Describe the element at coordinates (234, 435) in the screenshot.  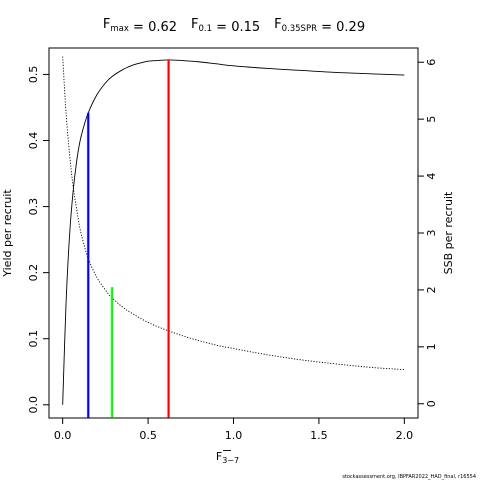
I see `x-tick-label: 1.0` at that location.